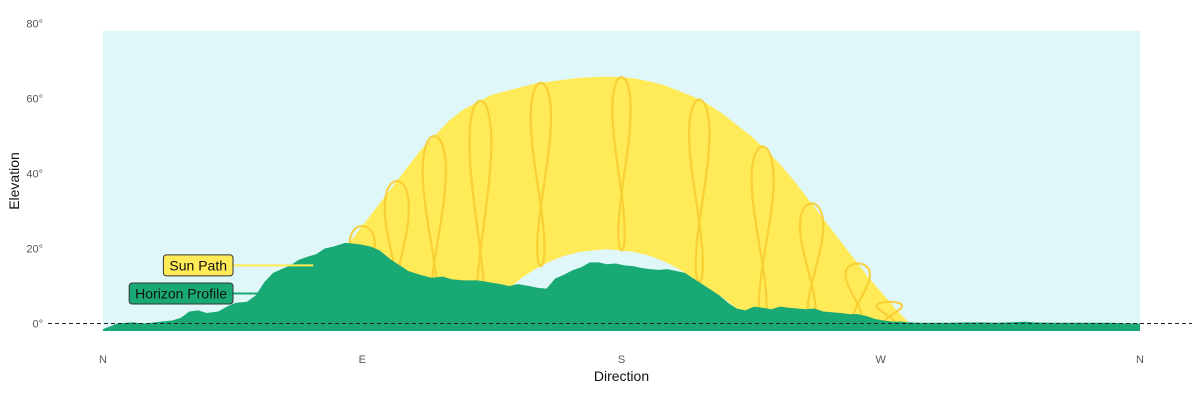 The height and width of the screenshot is (400, 1200). I want to click on x-tick-label: S, so click(621, 360).